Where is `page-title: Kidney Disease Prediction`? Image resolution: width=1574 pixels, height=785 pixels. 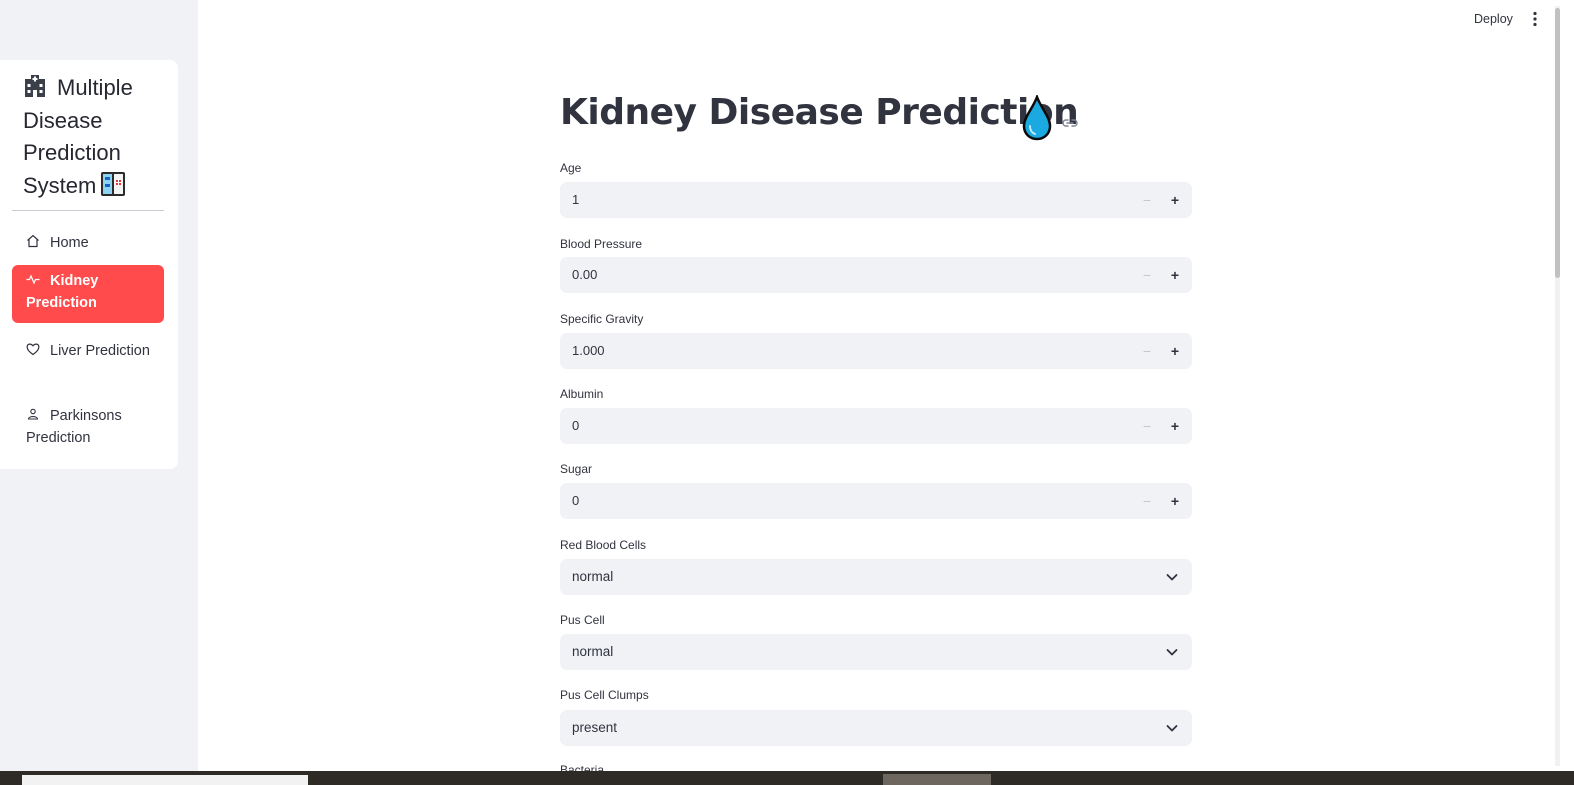 page-title: Kidney Disease Prediction is located at coordinates (819, 112).